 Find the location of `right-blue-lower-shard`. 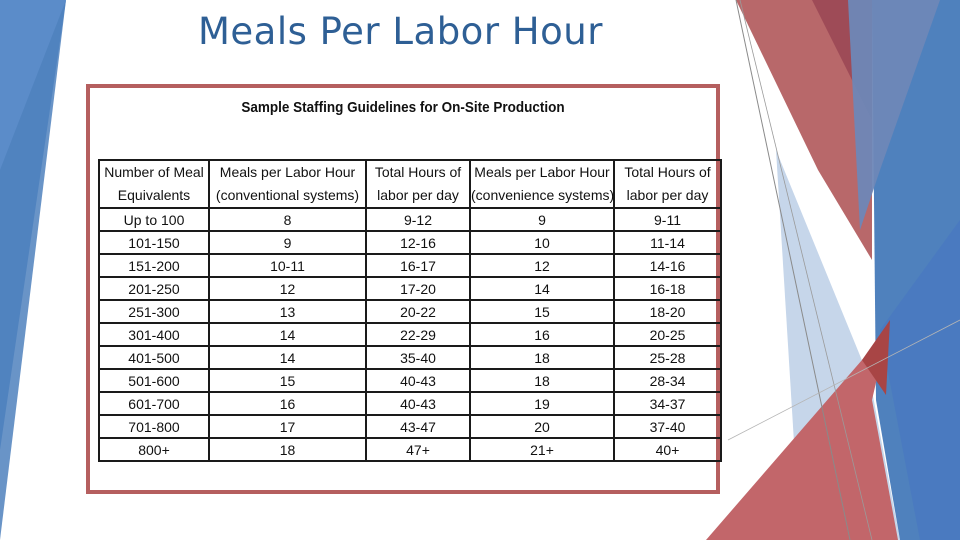

right-blue-lower-shard is located at coordinates (920, 380).